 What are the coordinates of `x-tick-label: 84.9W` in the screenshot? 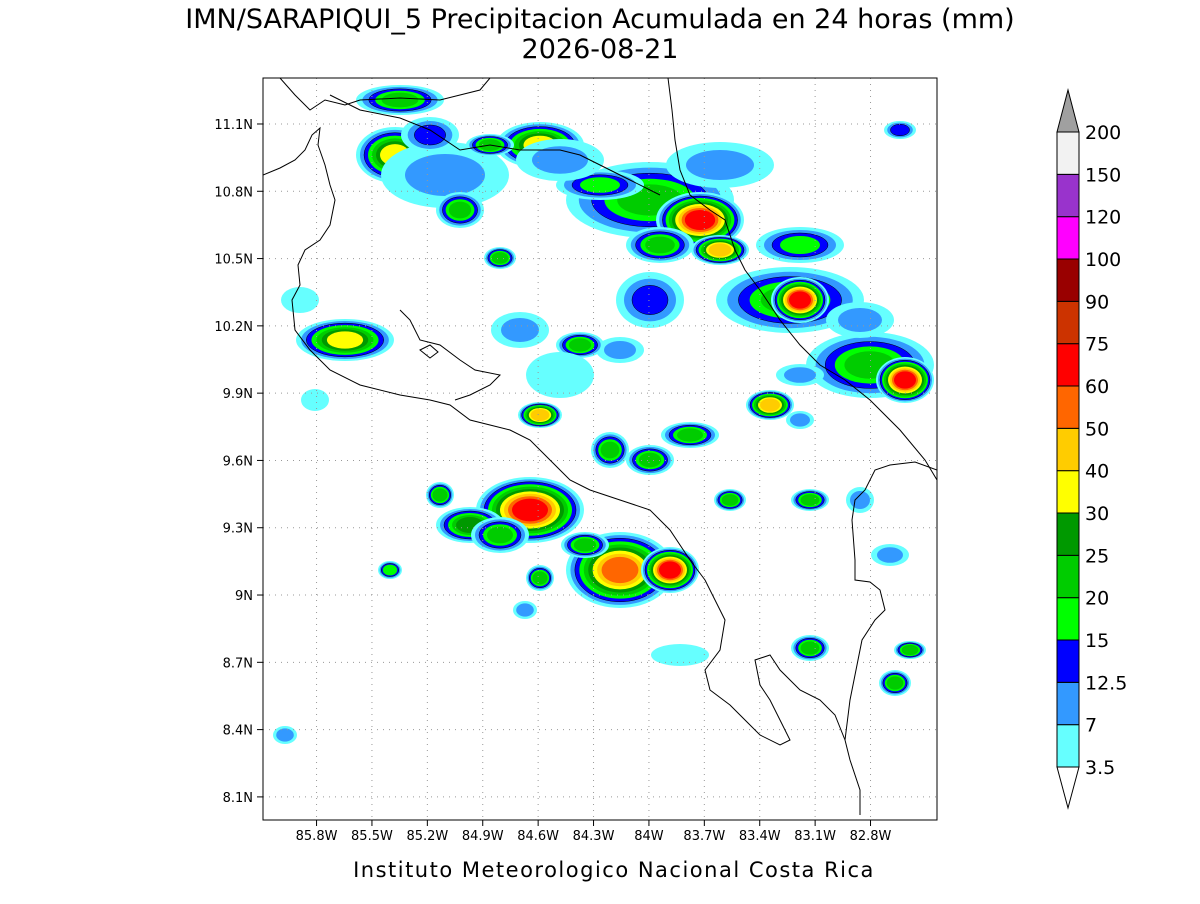 It's located at (483, 836).